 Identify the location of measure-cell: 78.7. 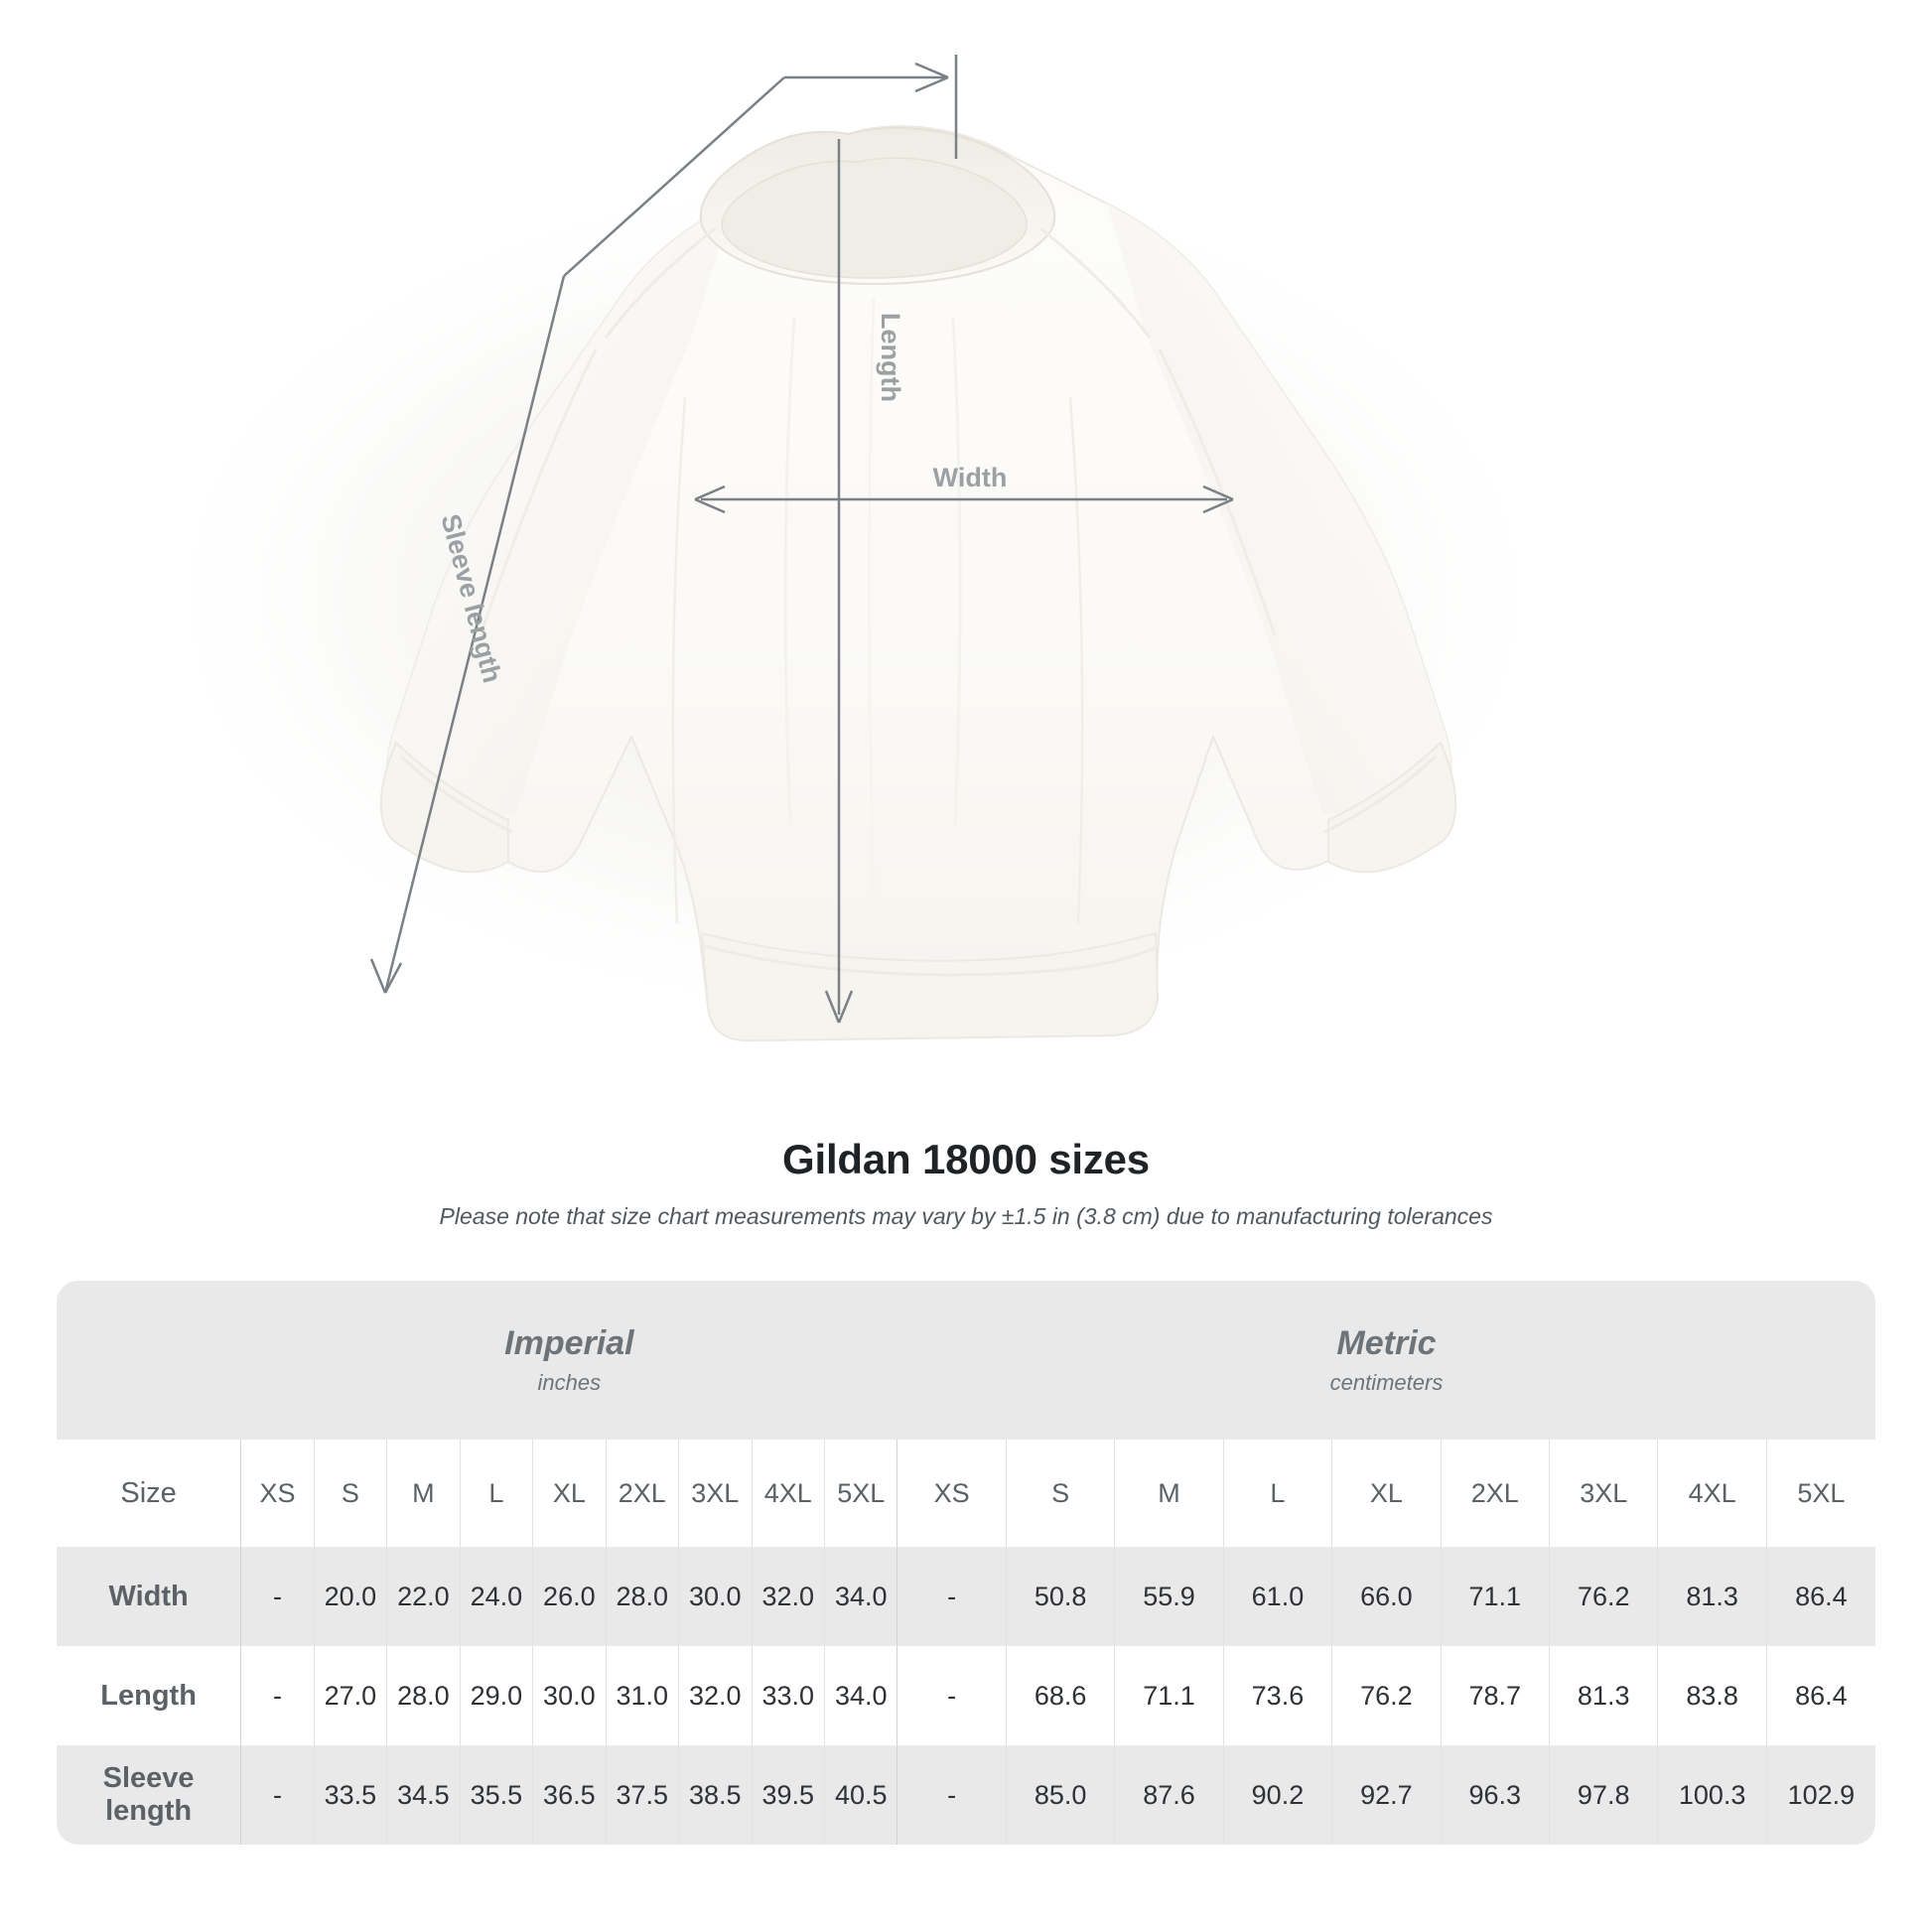
(1496, 1695).